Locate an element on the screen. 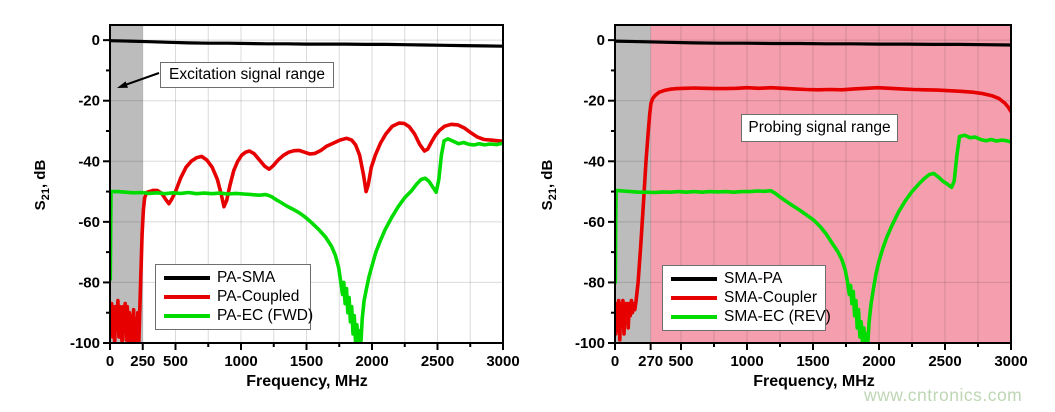 The height and width of the screenshot is (412, 1055). legend-item: SMA-PA is located at coordinates (745, 278).